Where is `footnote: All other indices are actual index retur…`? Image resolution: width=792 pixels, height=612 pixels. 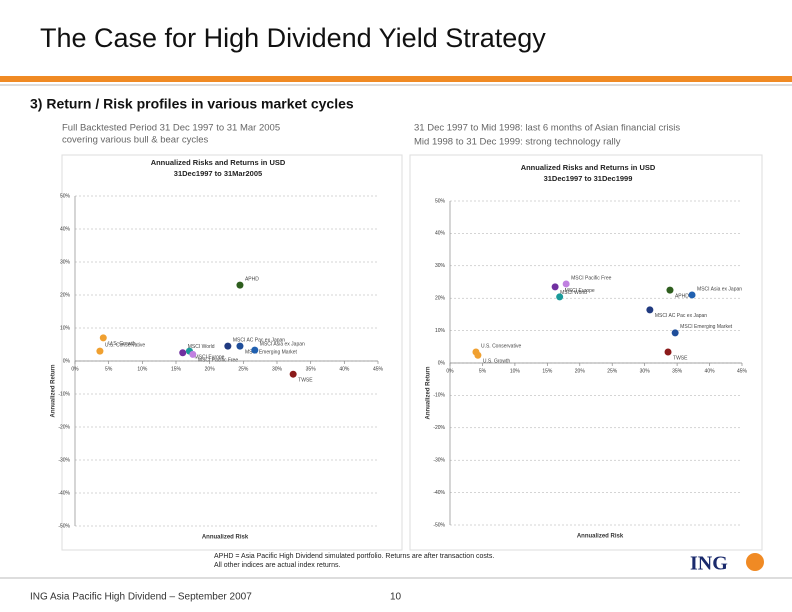
footnote: All other indices are actual index retur… is located at coordinates (277, 565).